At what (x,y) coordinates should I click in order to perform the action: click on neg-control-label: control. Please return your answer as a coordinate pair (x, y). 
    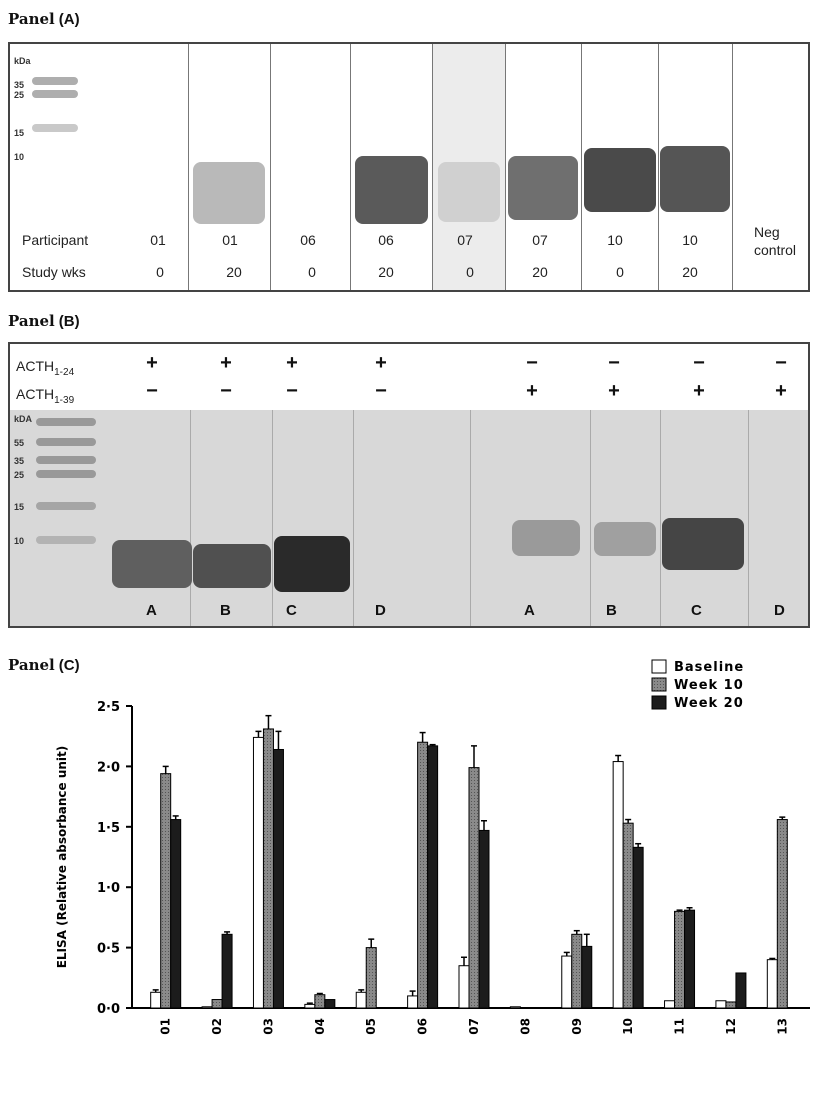
    Looking at the image, I should click on (775, 250).